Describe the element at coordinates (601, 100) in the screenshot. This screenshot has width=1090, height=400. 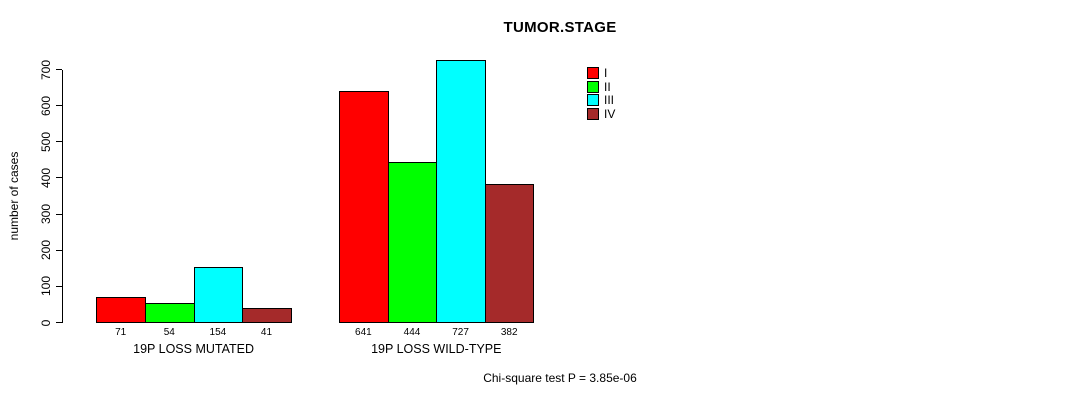
I see `legend-item: III` at that location.